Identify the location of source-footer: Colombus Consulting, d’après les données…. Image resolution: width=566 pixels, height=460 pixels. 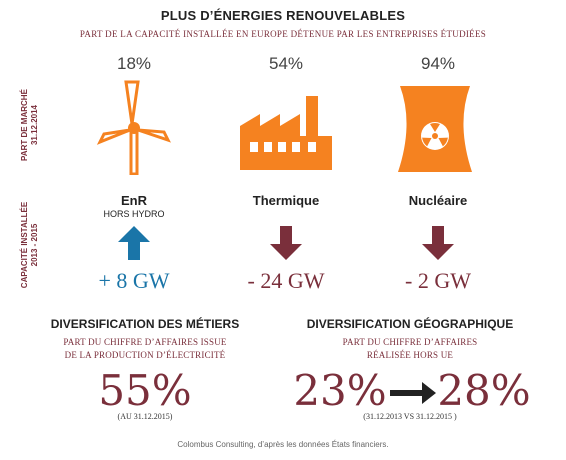
(283, 444).